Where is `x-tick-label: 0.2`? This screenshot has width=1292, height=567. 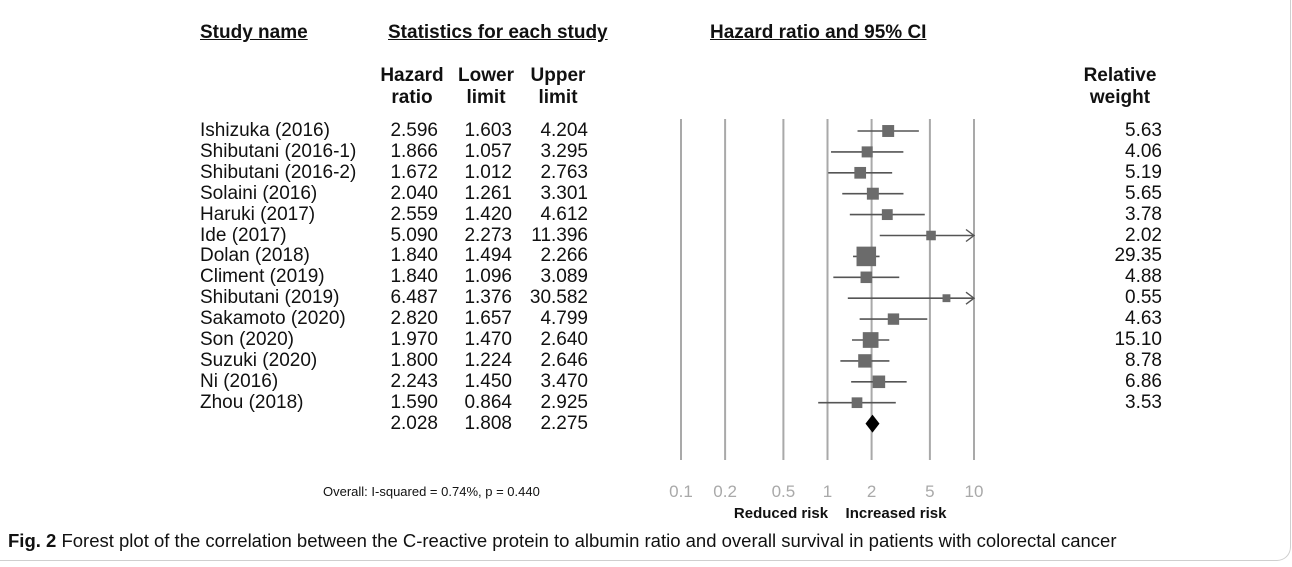
x-tick-label: 0.2 is located at coordinates (725, 491).